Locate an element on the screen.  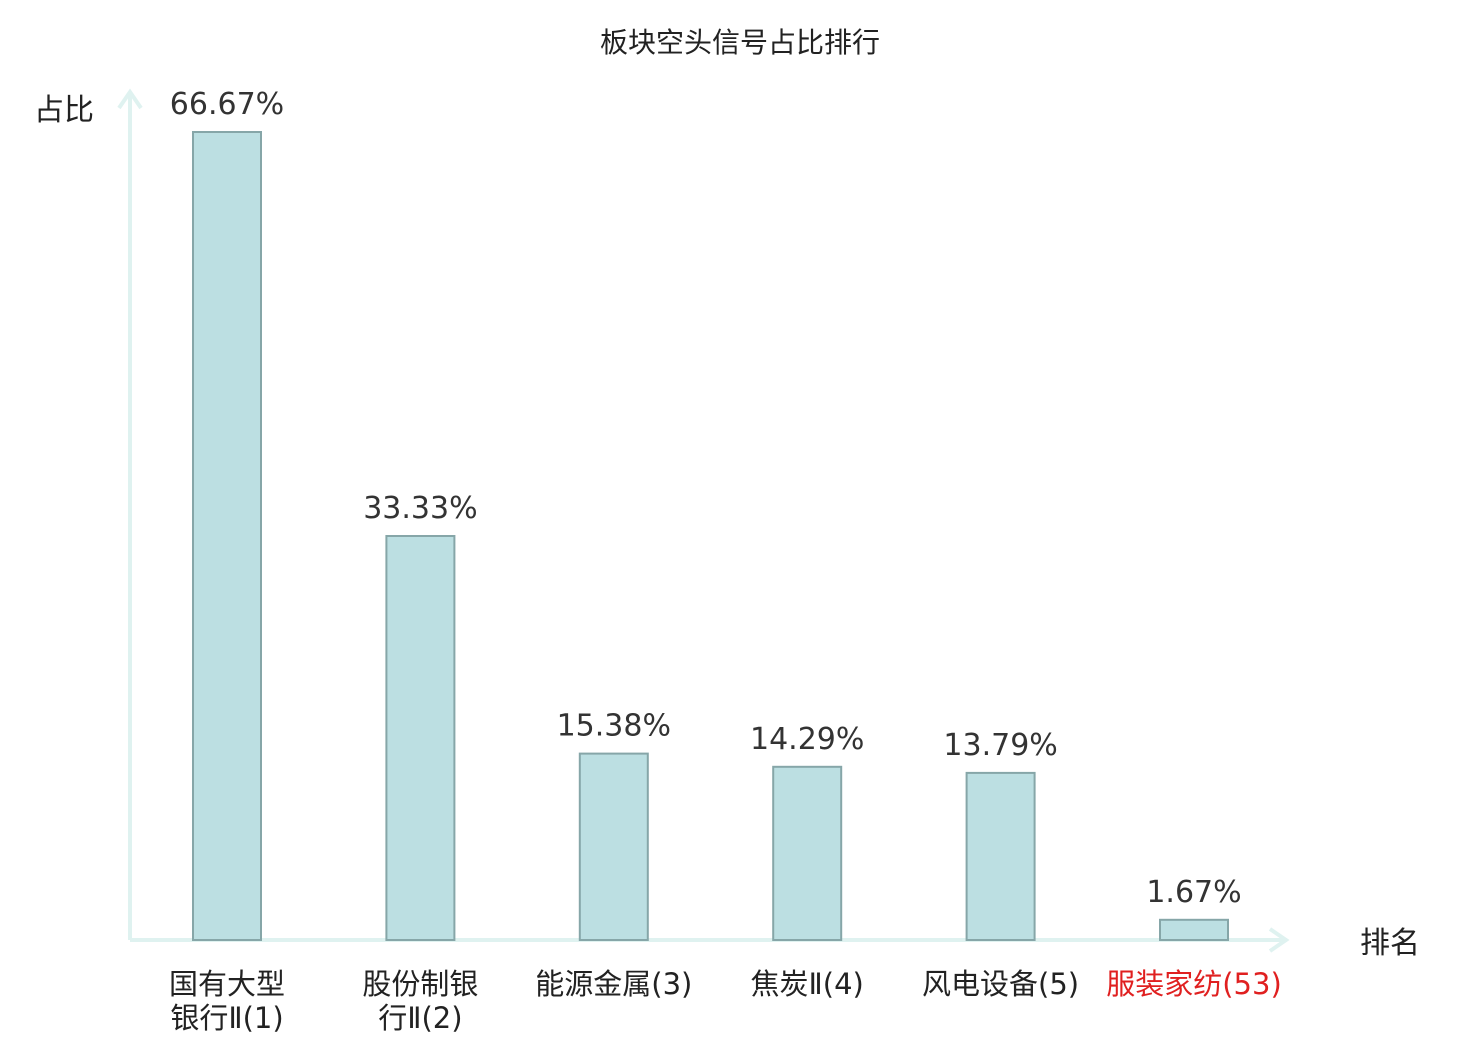
y-axis-arrow-icon is located at coordinates (130, 99).